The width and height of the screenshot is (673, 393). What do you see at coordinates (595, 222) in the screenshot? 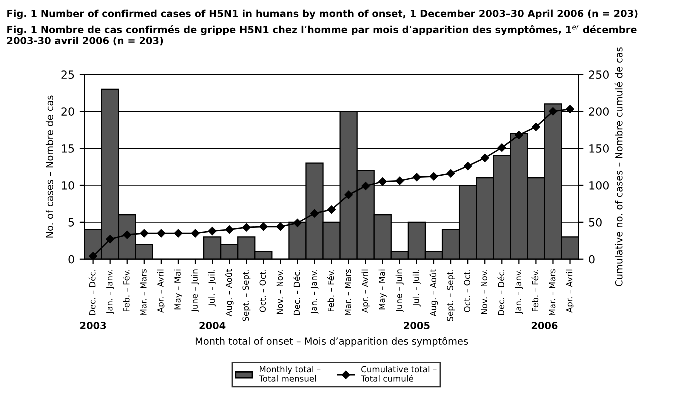
I see `y2-tick-label: 50` at bounding box center [595, 222].